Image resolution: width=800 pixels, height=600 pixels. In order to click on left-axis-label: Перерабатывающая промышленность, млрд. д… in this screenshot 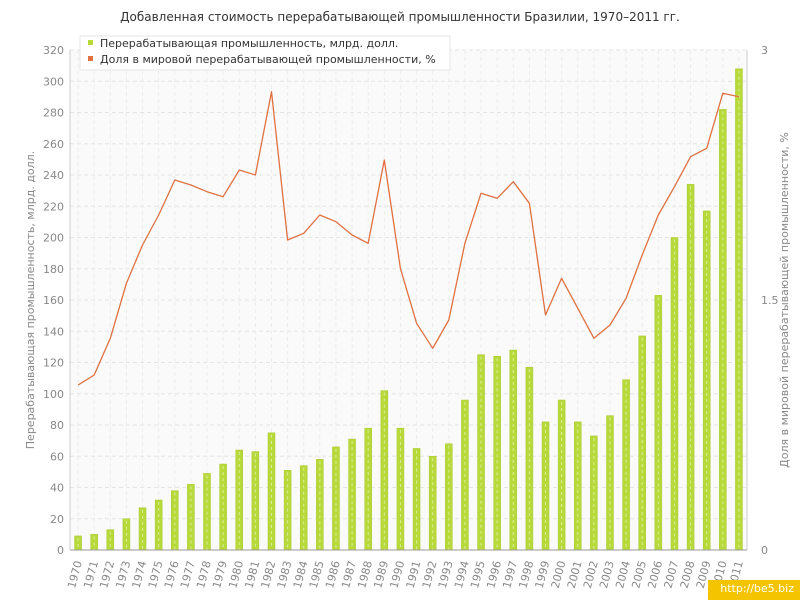, I will do `click(30, 300)`.